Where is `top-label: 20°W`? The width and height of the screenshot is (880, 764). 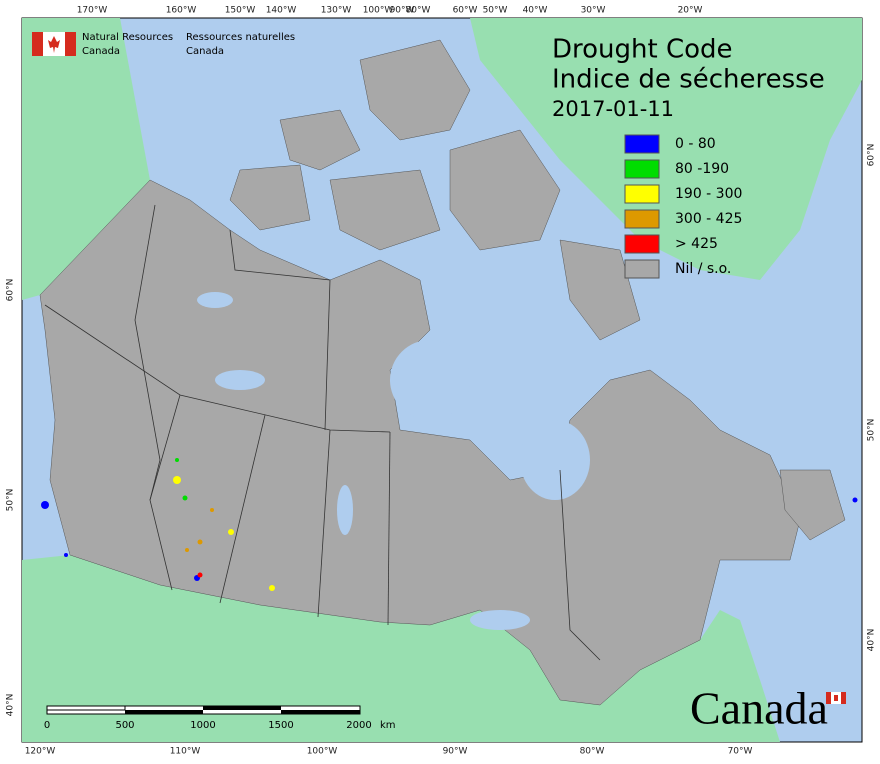 top-label: 20°W is located at coordinates (690, 11).